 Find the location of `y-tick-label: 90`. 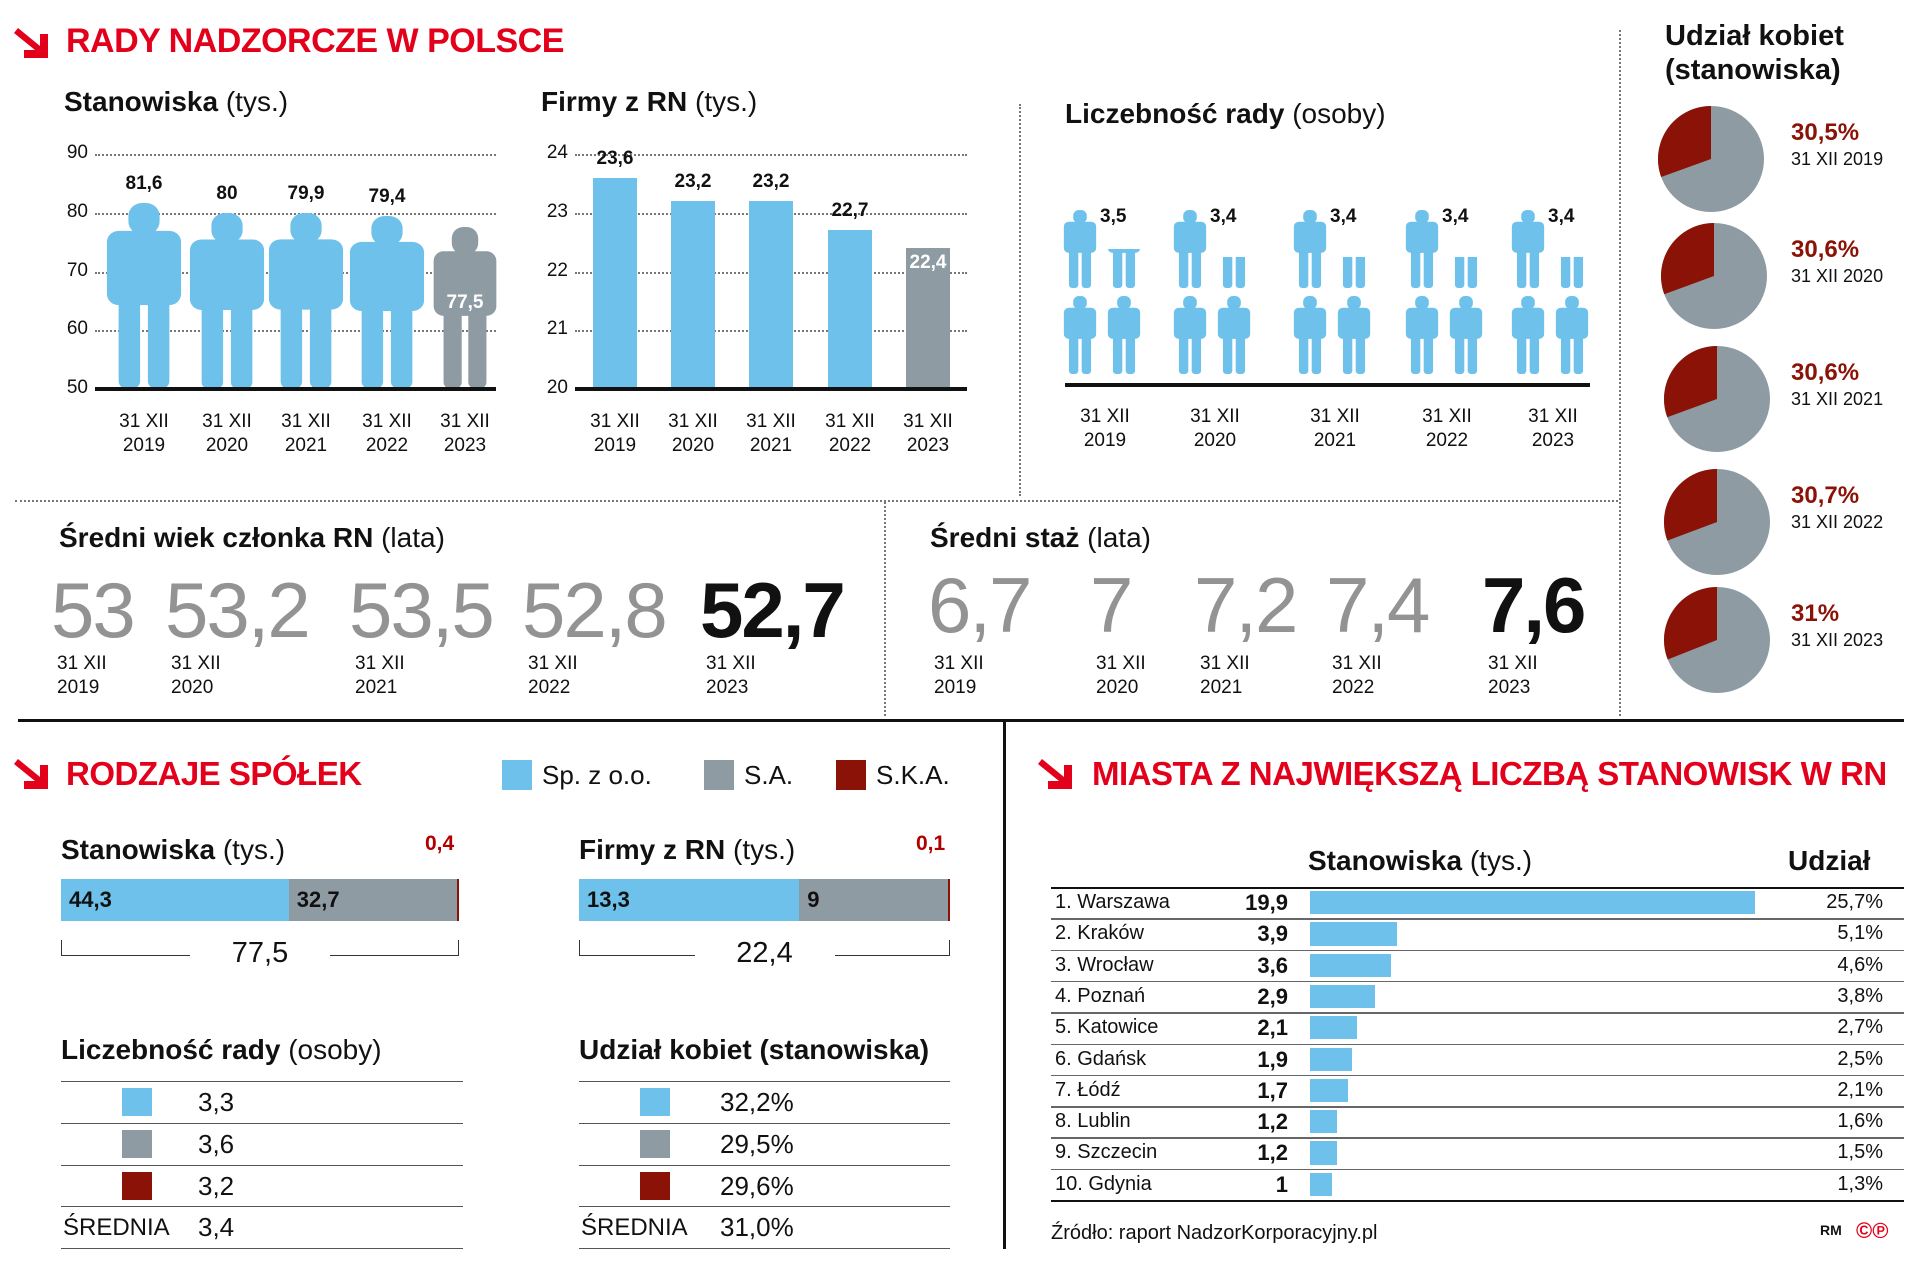

y-tick-label: 90 is located at coordinates (77, 152).